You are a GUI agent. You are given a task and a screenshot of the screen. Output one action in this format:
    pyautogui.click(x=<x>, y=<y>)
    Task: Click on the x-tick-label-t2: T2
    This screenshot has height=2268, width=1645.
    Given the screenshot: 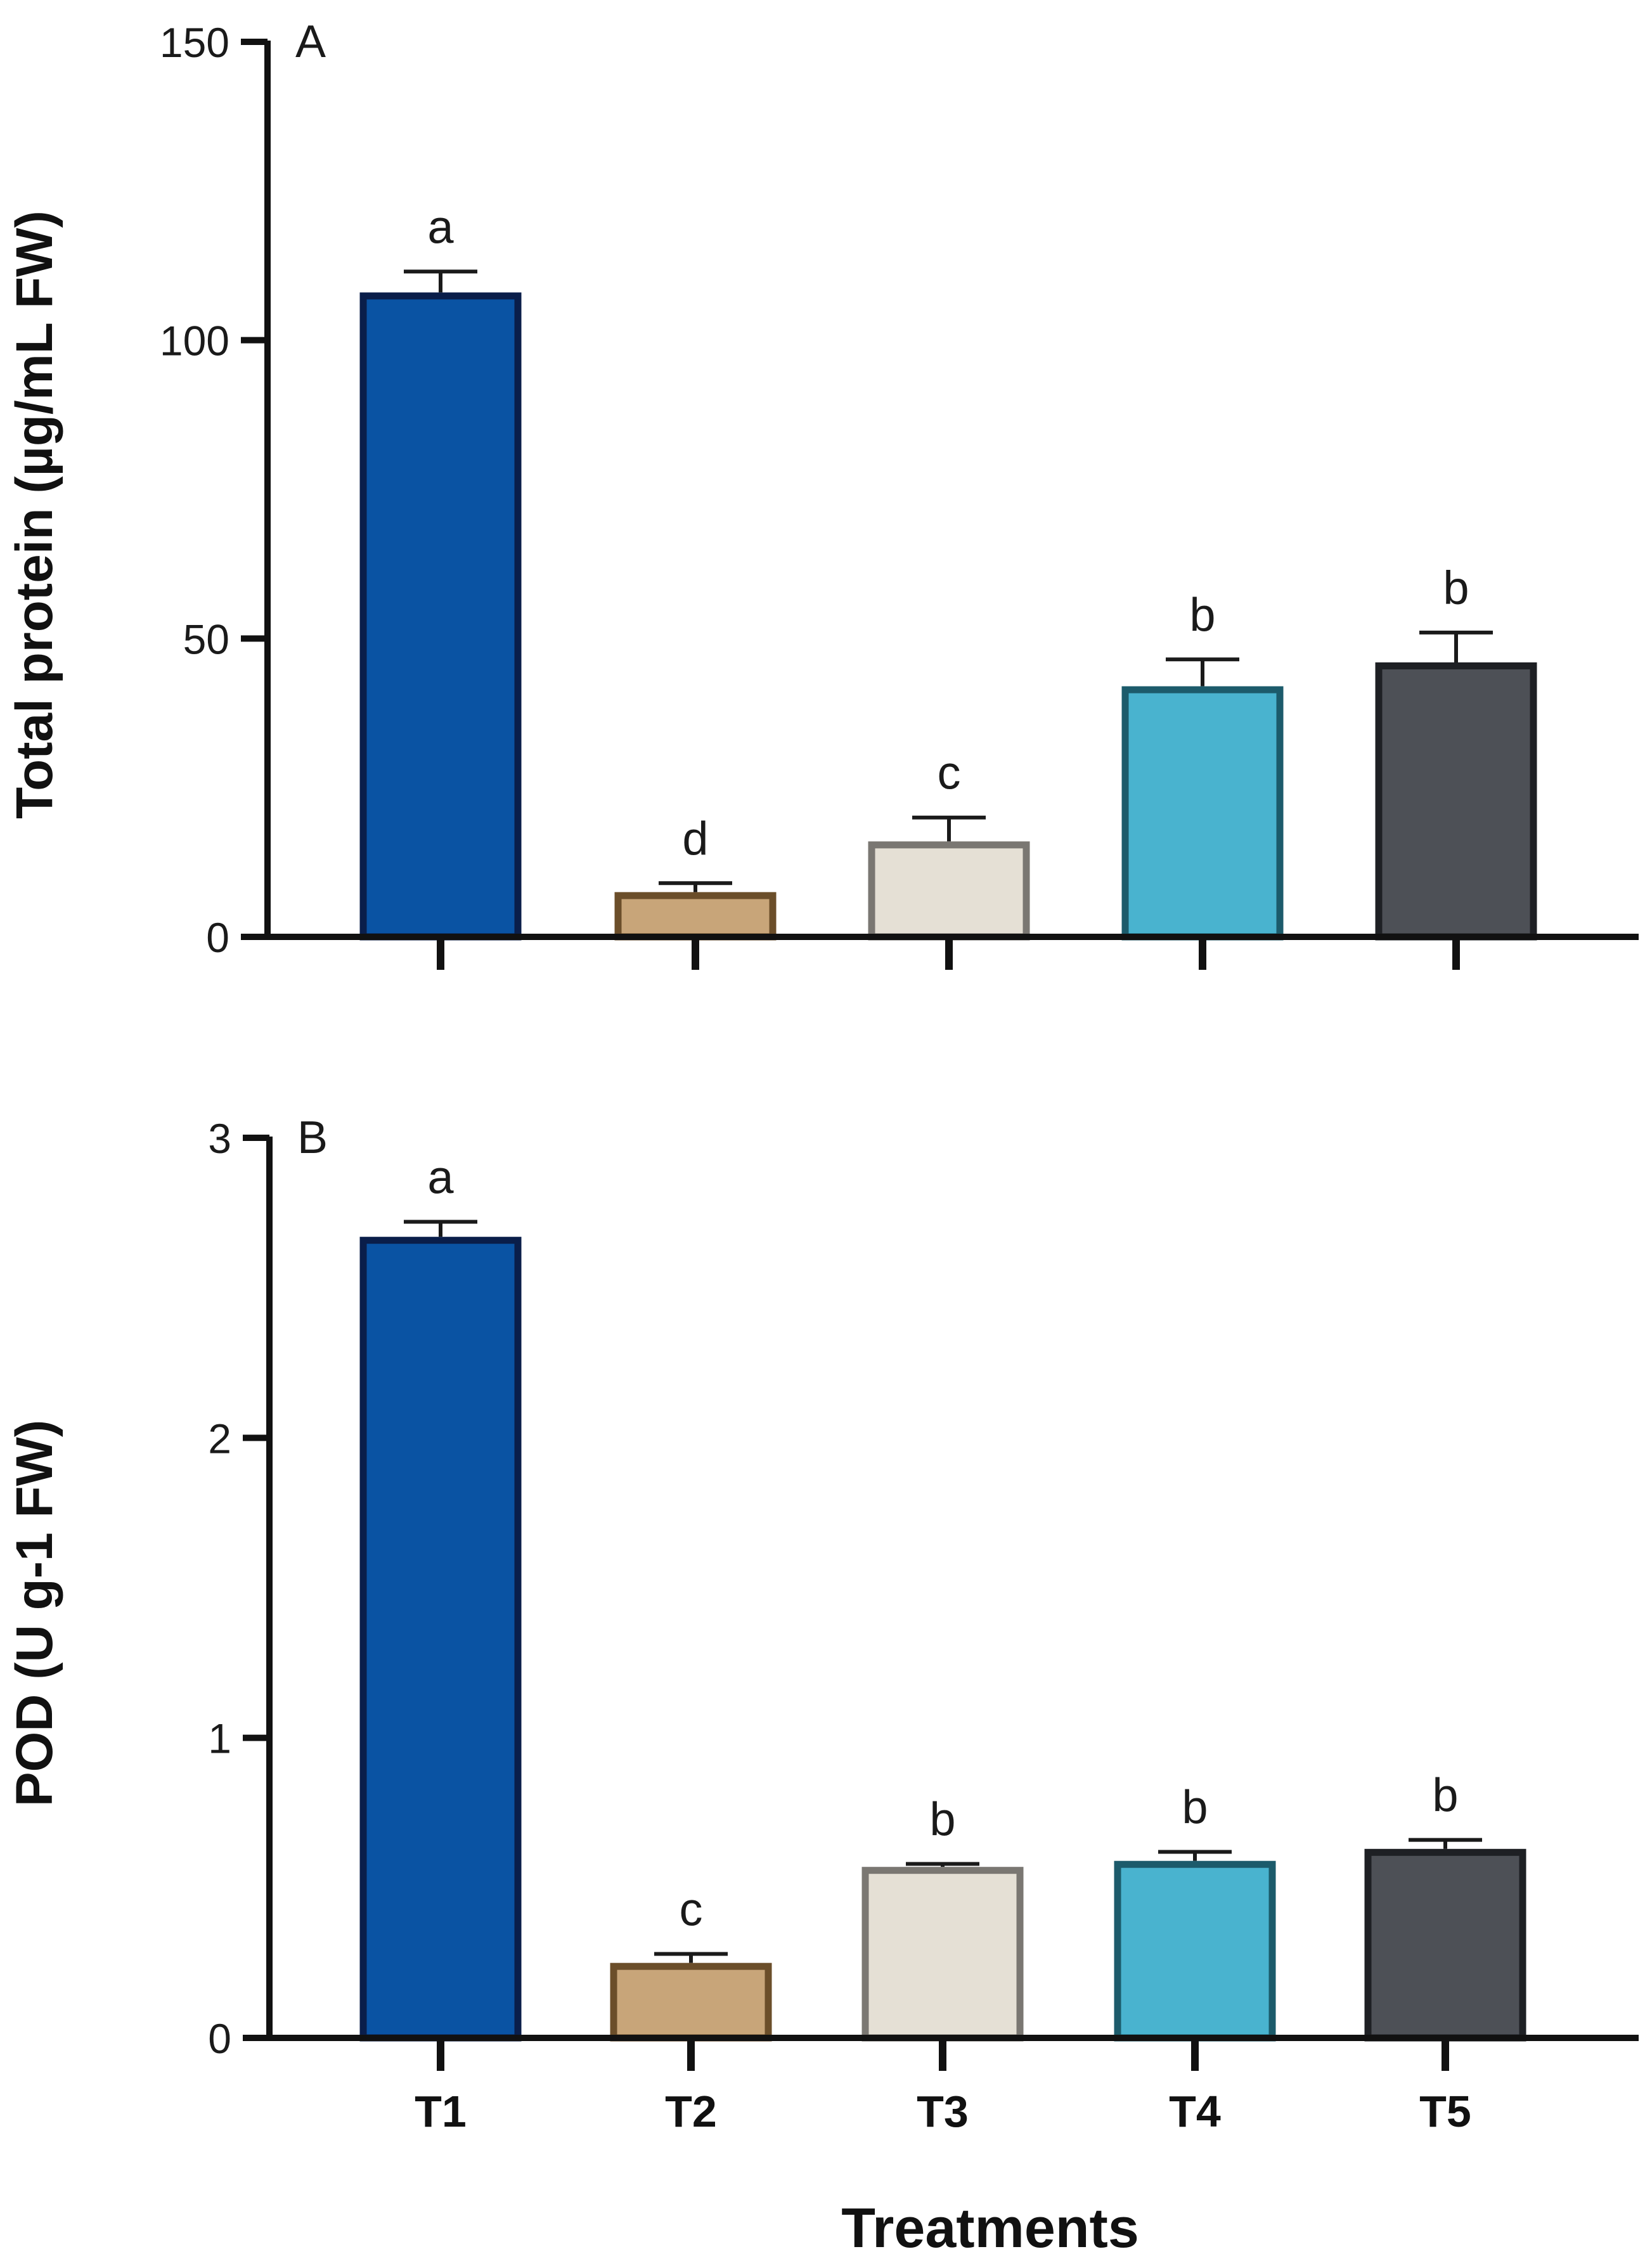 What is the action you would take?
    pyautogui.click(x=691, y=2111)
    